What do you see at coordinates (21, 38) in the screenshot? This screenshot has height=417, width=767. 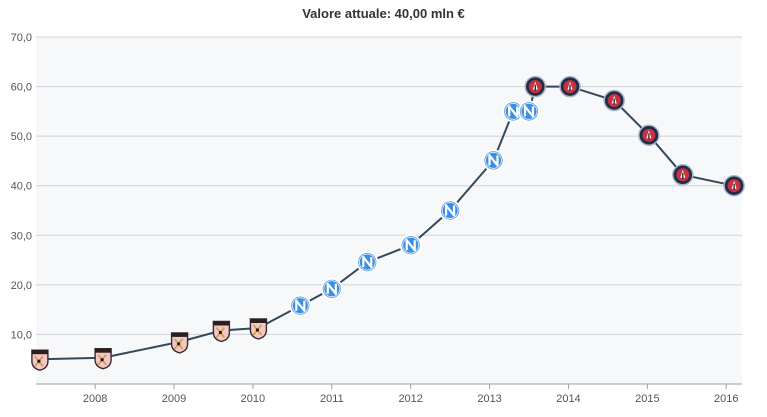 I see `y-tick-label: 70,0` at bounding box center [21, 38].